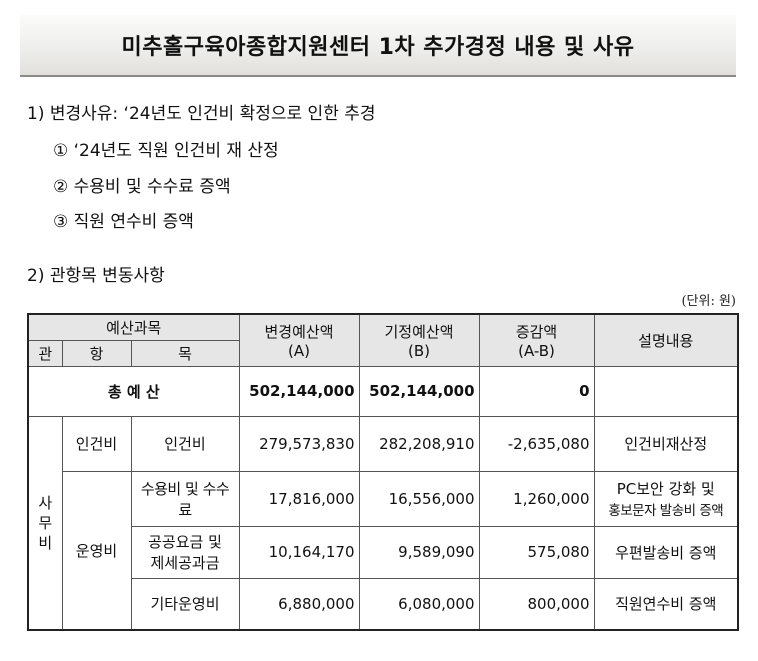  I want to click on header-diff-title: 증감액, so click(536, 331).